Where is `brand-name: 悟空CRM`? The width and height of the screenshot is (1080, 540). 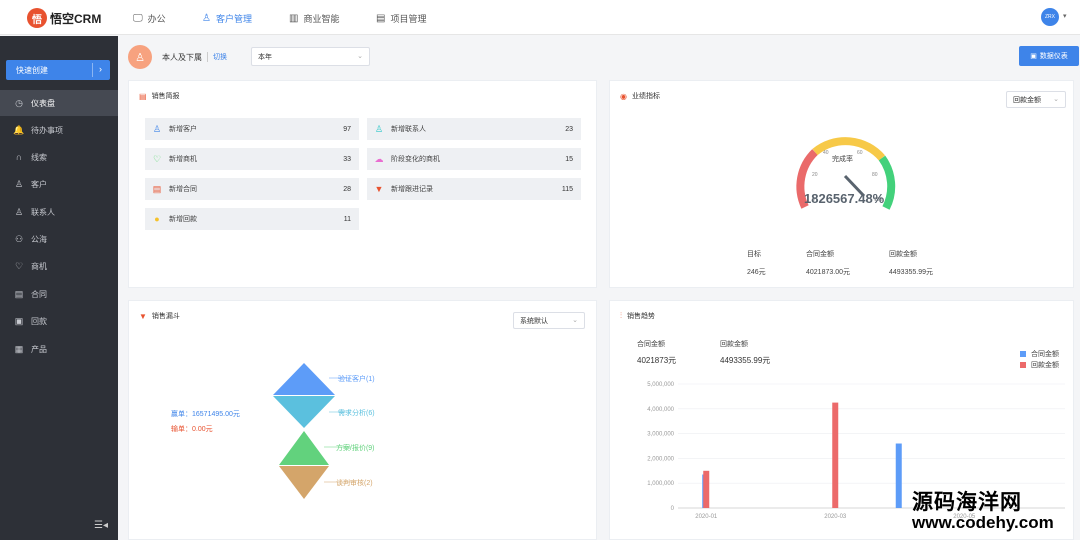 brand-name: 悟空CRM is located at coordinates (76, 18).